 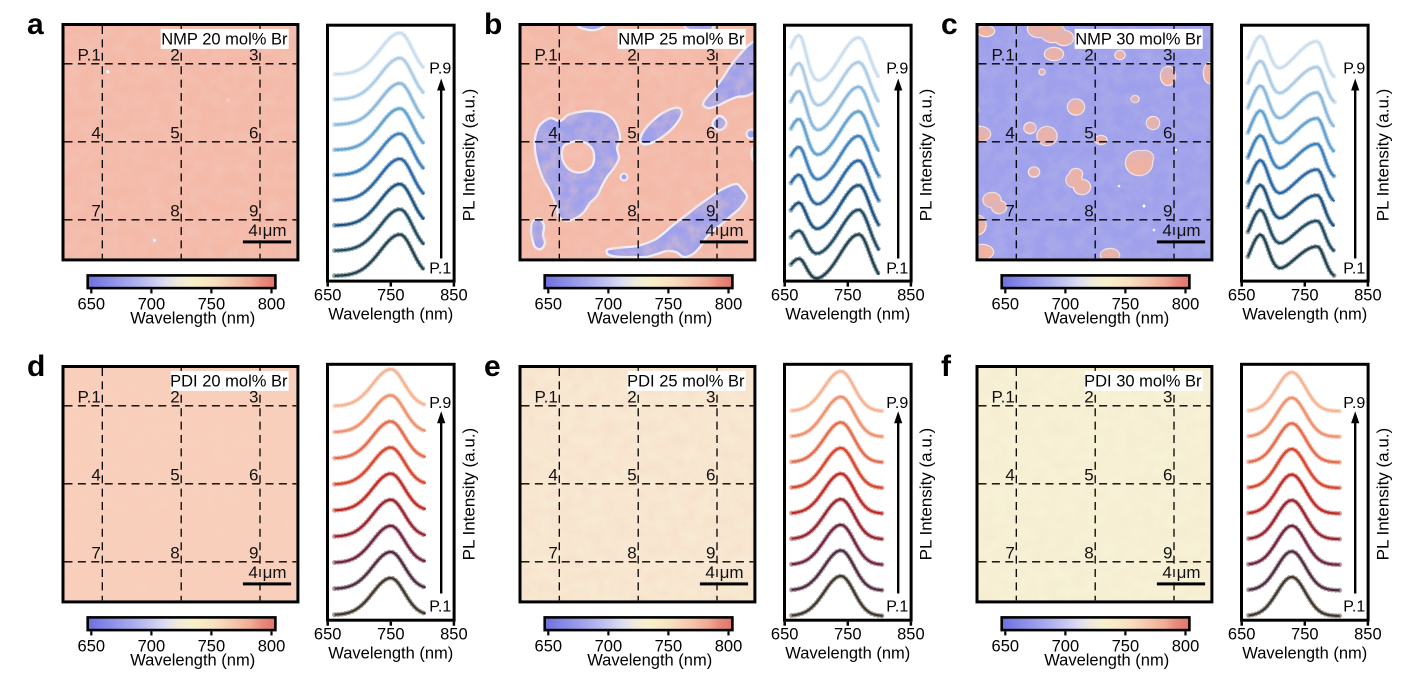 I want to click on svg-text: NMP 30 mol% Br, so click(x=1138, y=39).